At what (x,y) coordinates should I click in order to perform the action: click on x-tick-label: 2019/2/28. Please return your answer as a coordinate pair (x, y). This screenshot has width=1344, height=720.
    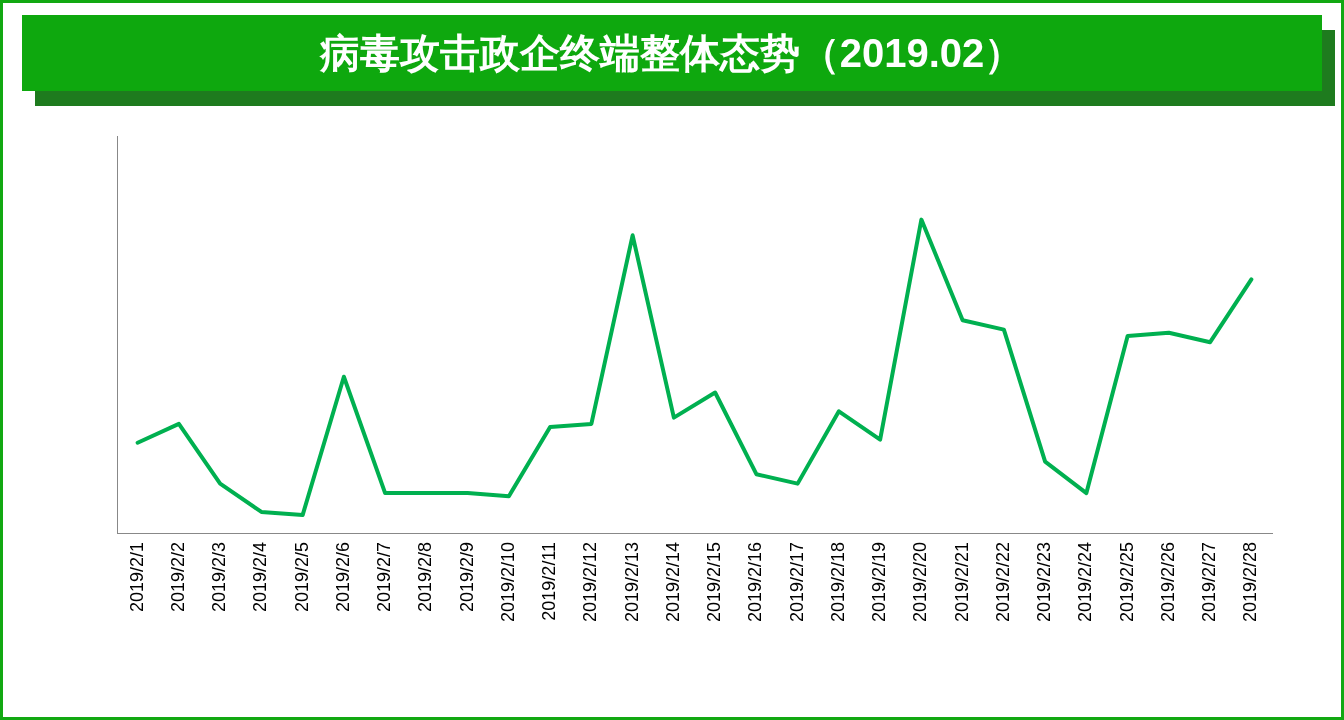
    Looking at the image, I should click on (1250, 581).